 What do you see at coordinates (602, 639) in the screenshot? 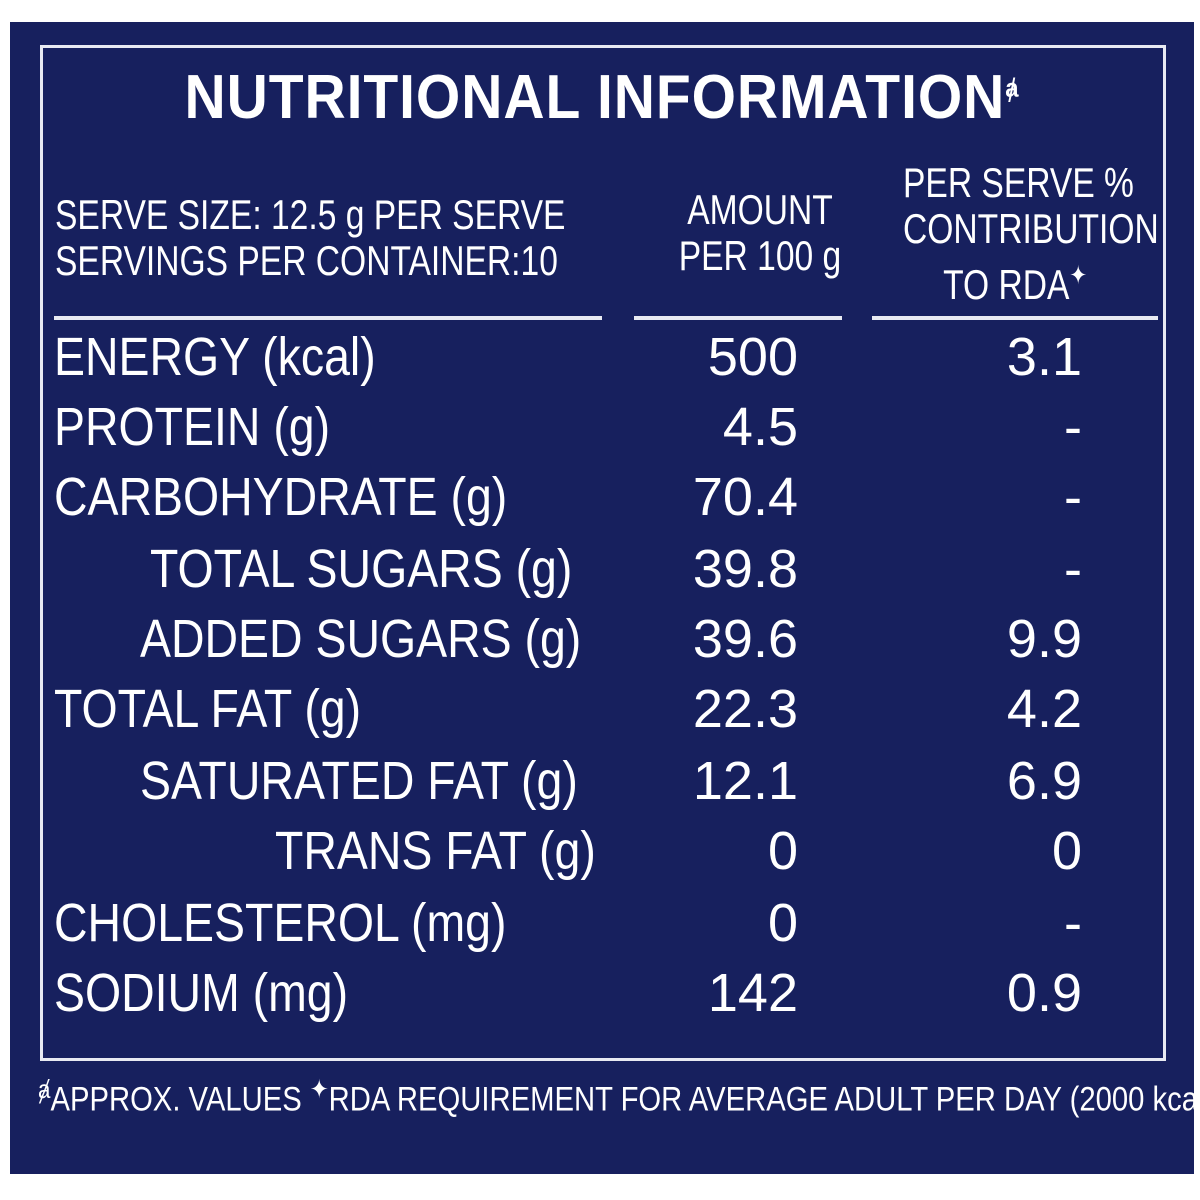
I see `table-row: ADDED SUGARS (g) 39.6 9.9` at bounding box center [602, 639].